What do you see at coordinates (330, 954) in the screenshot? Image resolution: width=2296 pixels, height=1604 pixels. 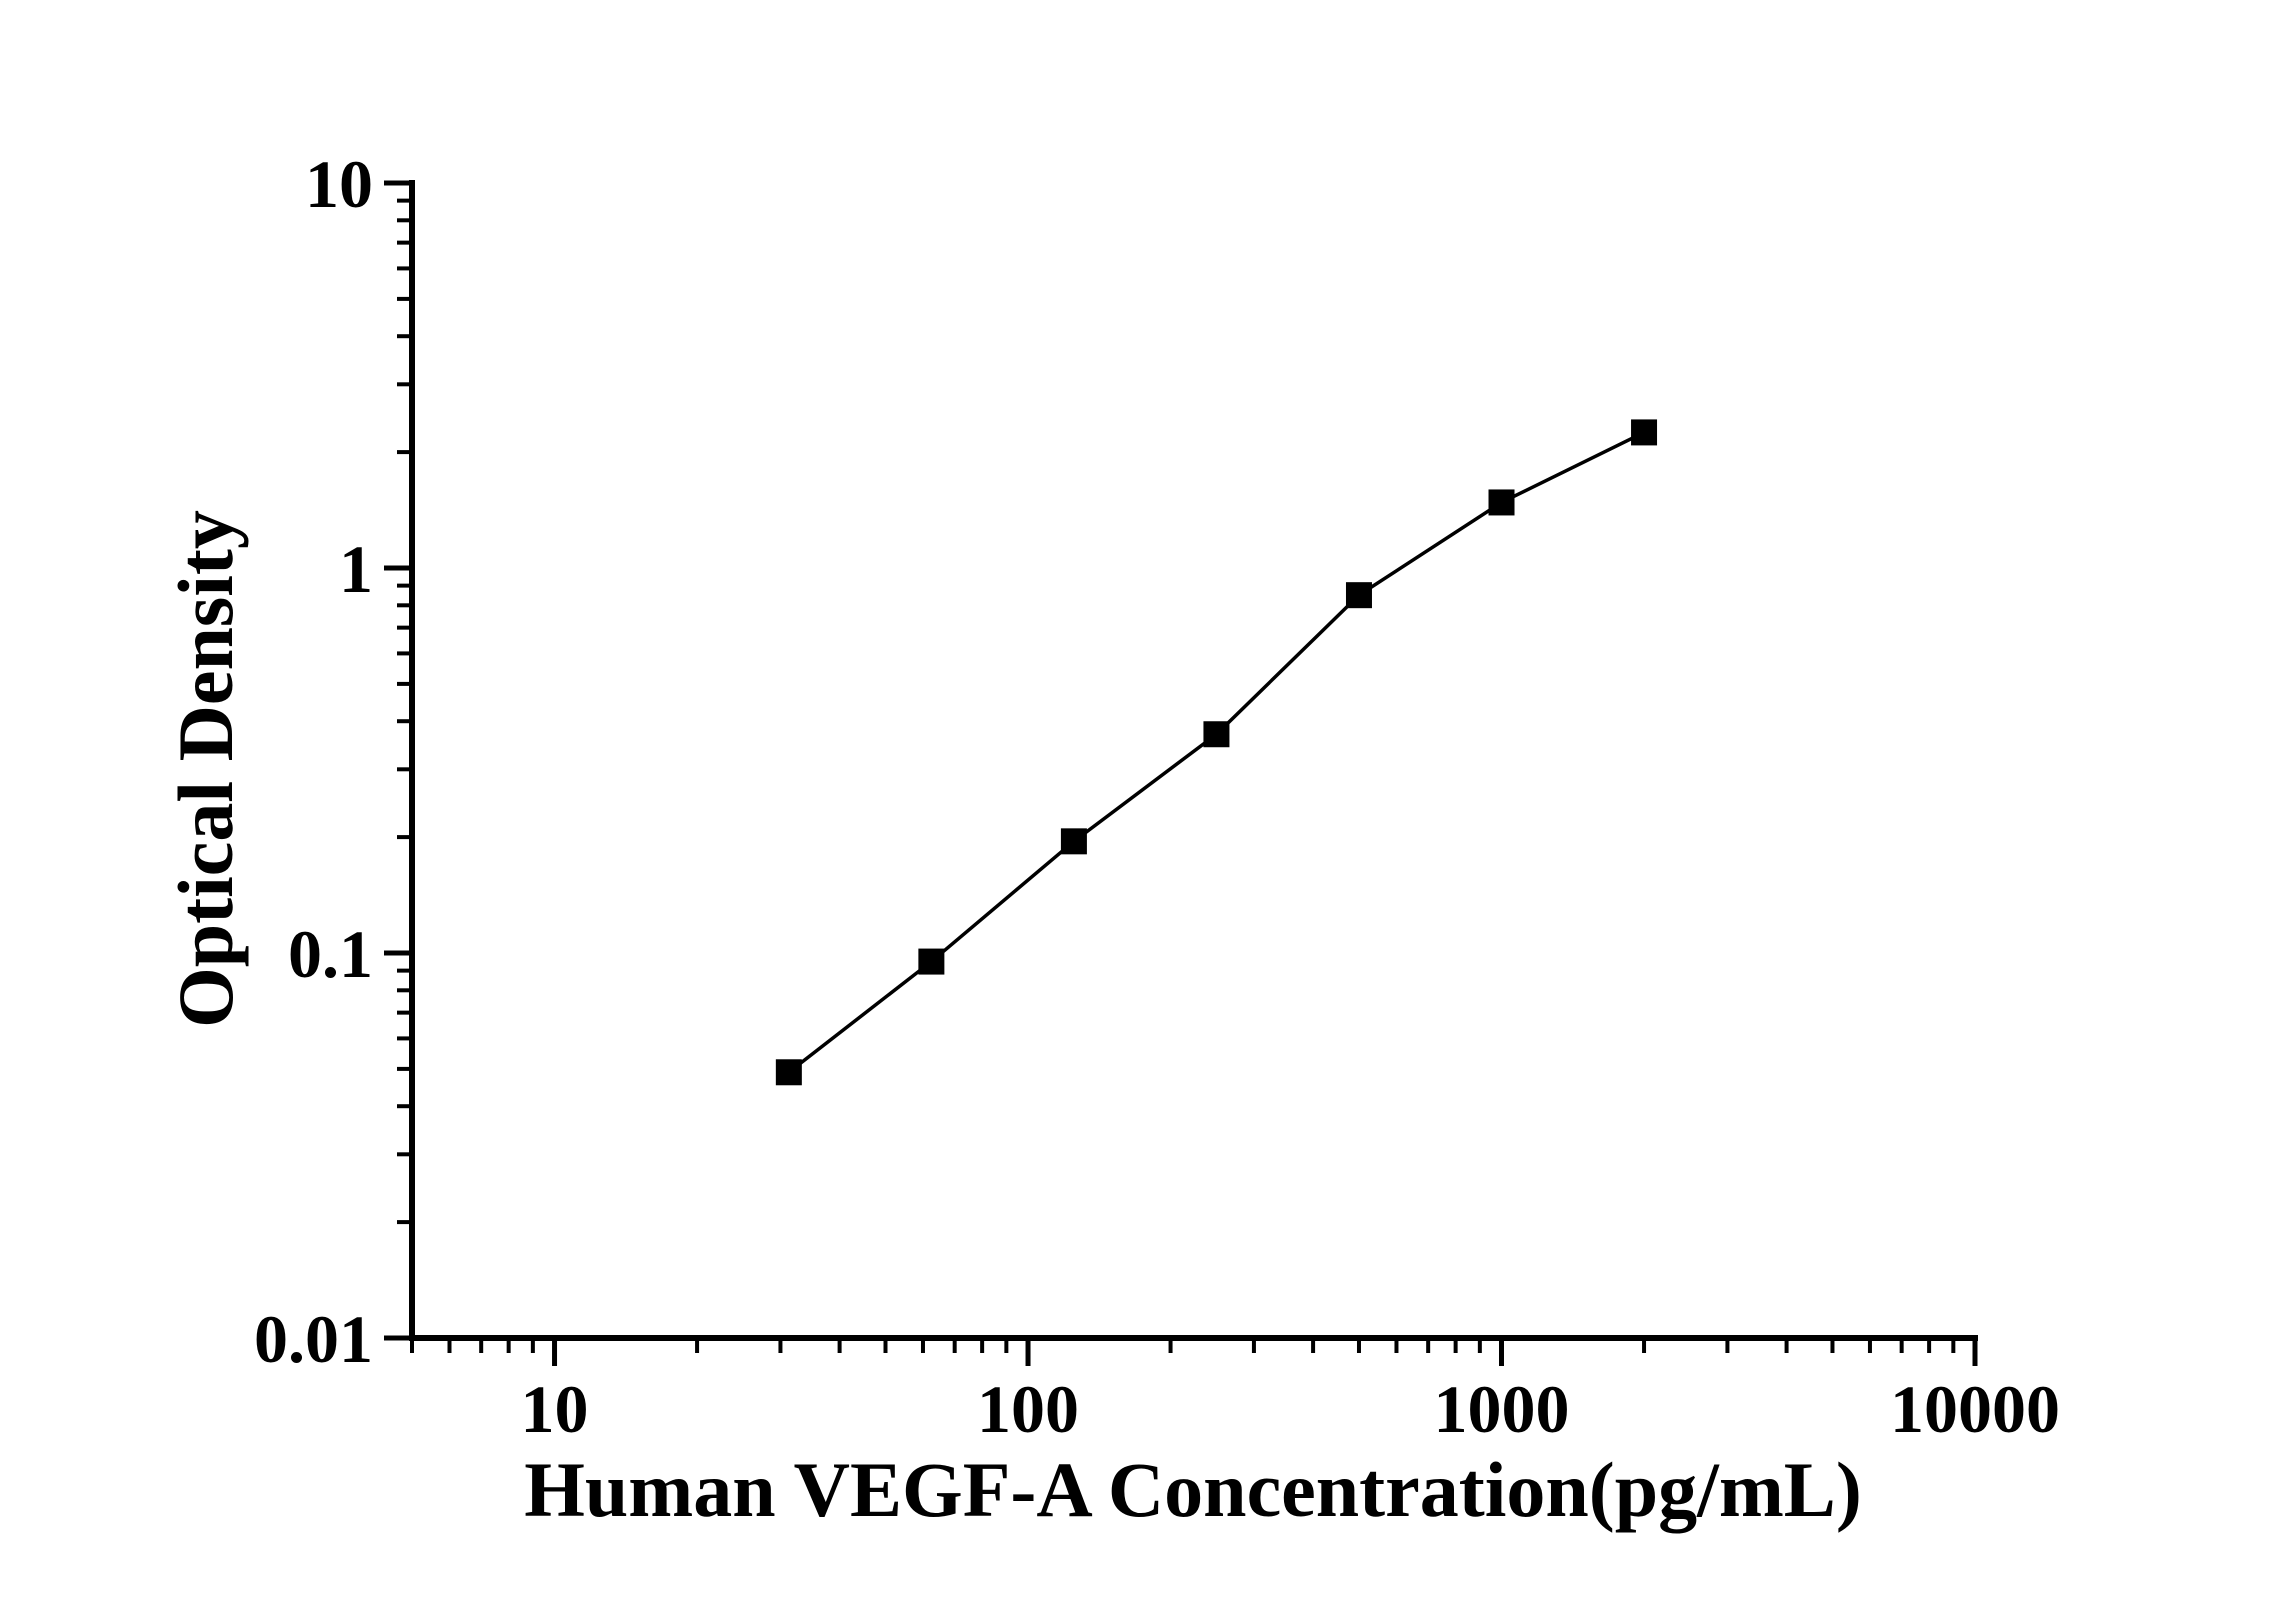 I see `y-tick-label: 0.1` at bounding box center [330, 954].